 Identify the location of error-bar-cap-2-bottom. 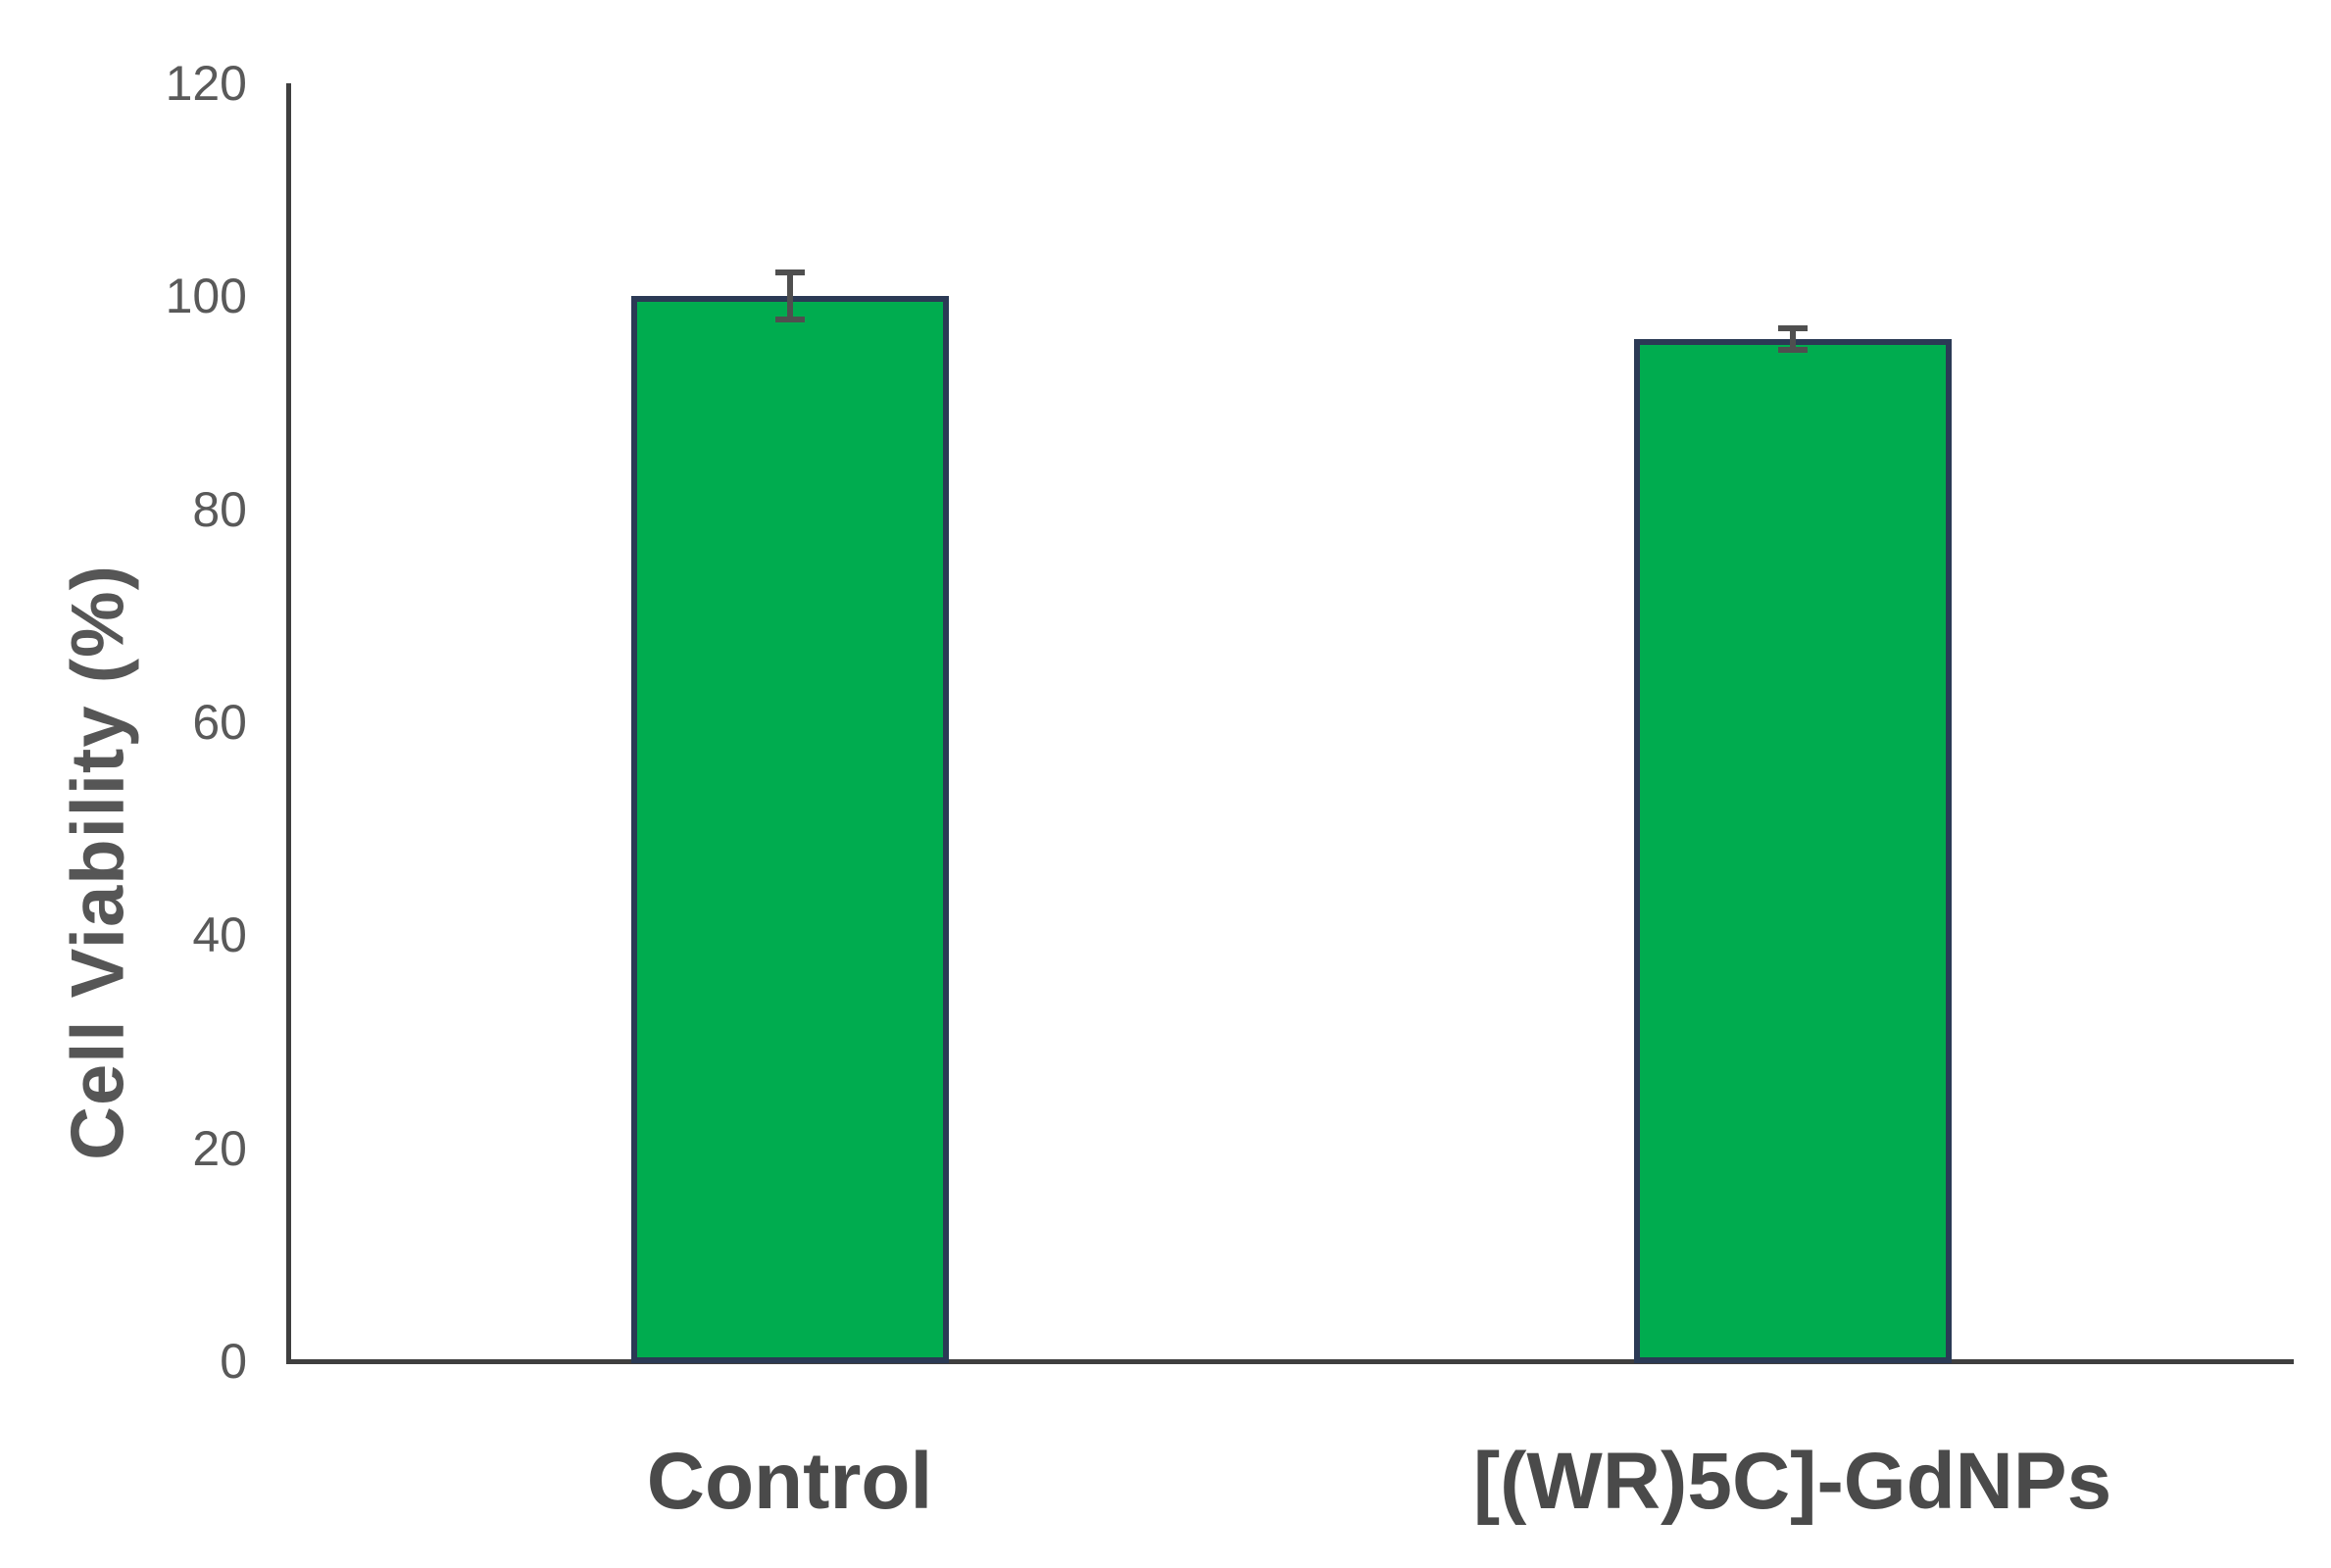
(1792, 349).